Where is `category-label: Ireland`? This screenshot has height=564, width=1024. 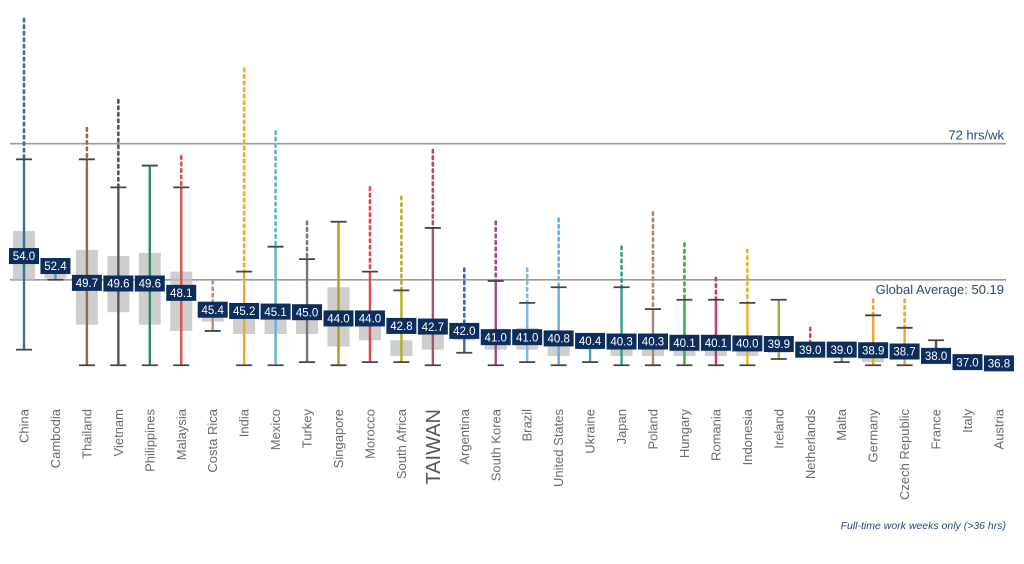
category-label: Ireland is located at coordinates (778, 429).